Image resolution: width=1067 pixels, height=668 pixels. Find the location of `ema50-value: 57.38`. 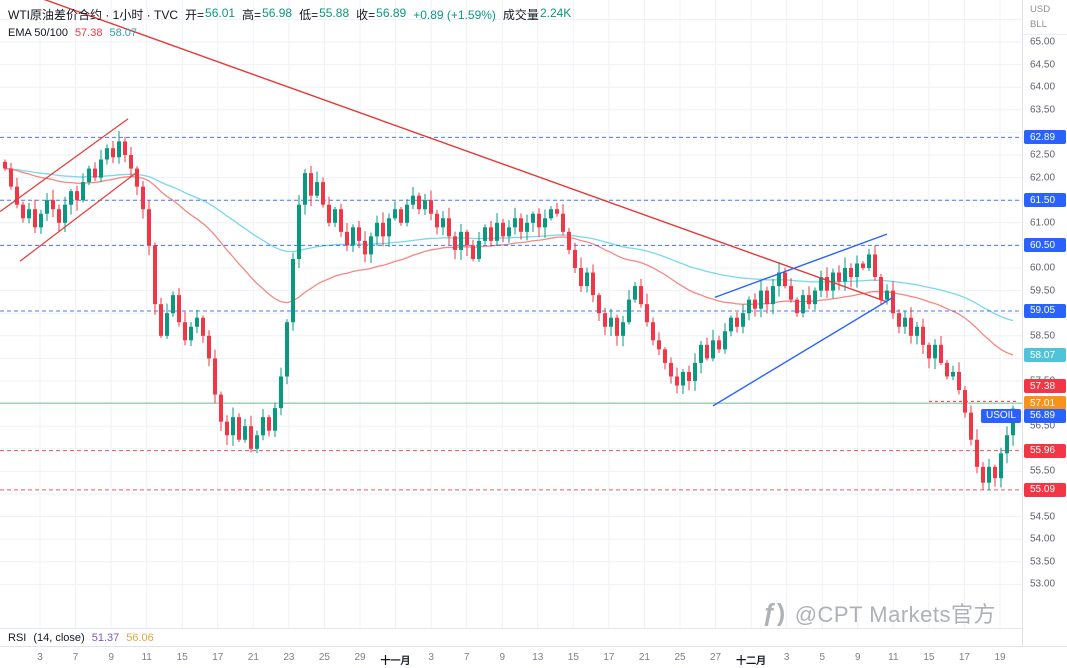

ema50-value: 57.38 is located at coordinates (88, 33).